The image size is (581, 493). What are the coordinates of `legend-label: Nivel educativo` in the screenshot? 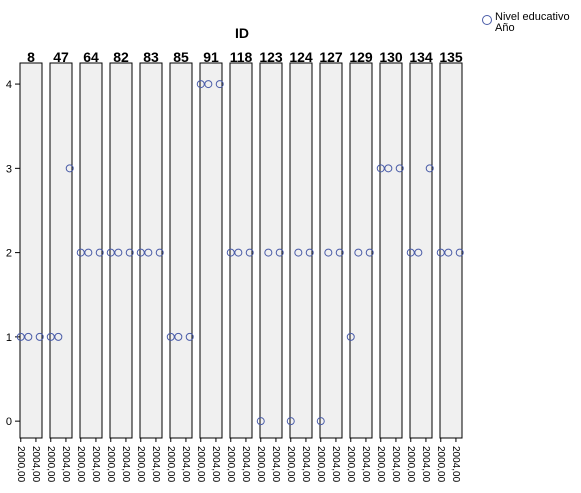 It's located at (532, 17).